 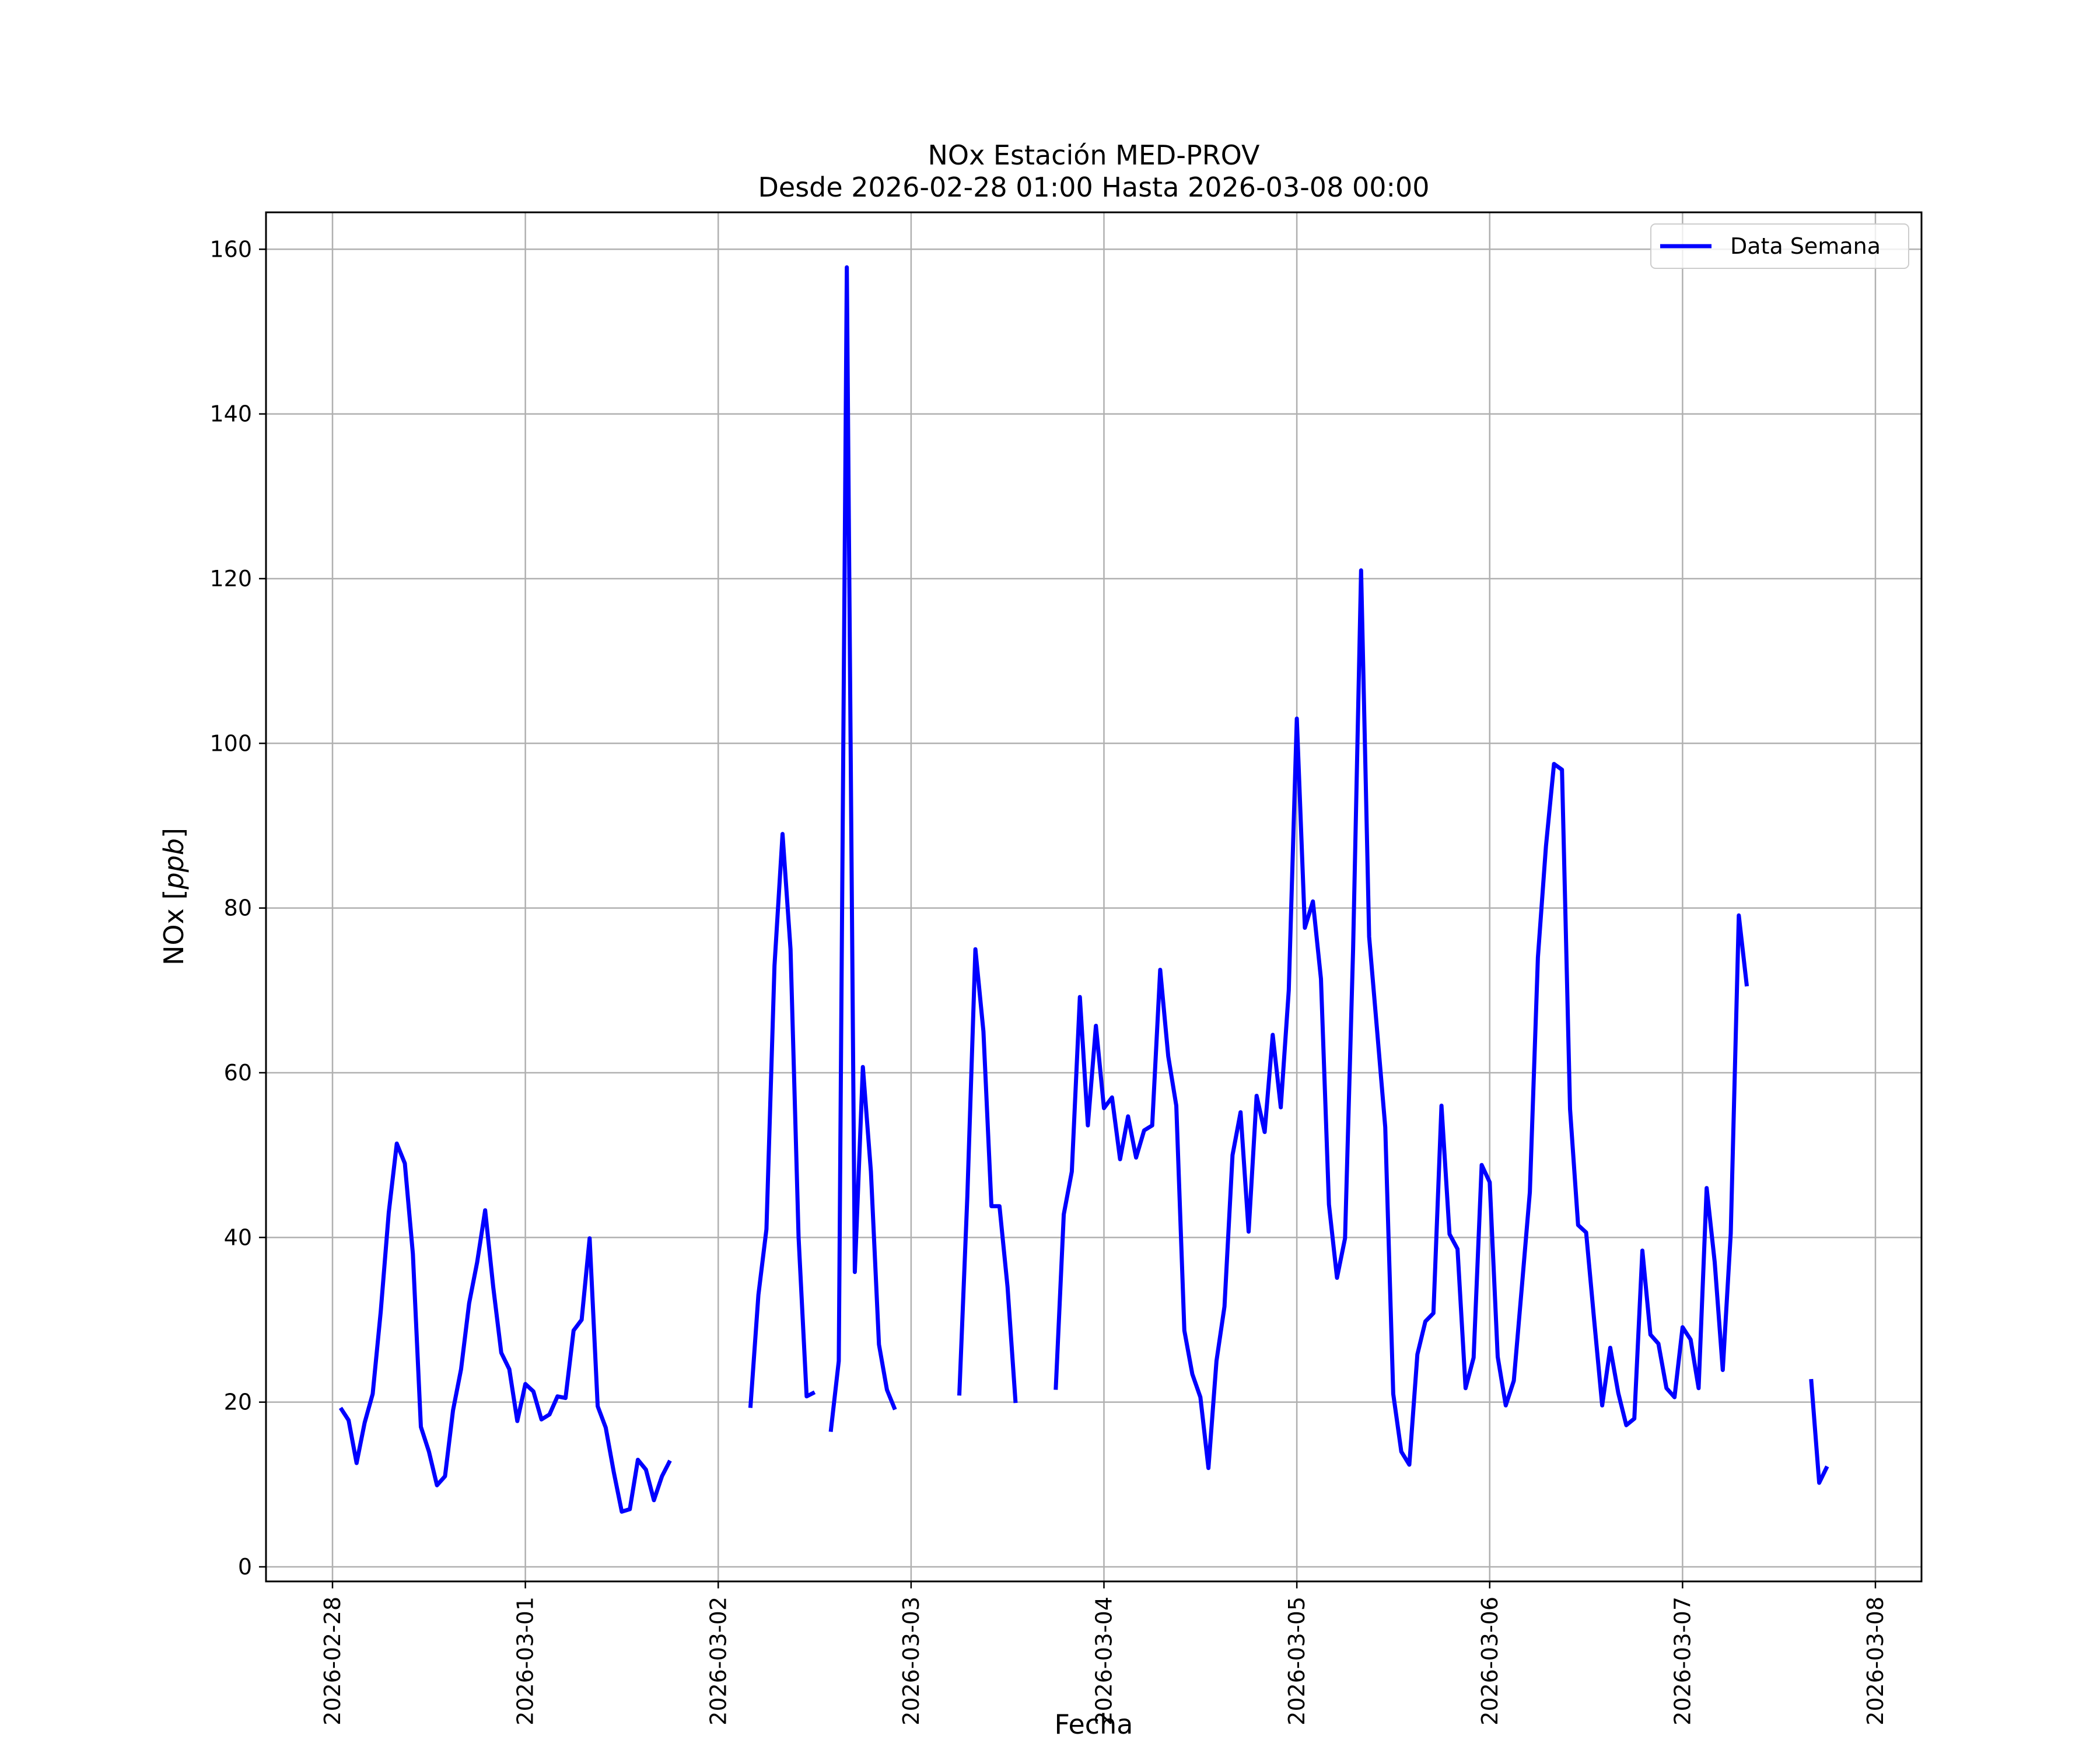 What do you see at coordinates (245, 1567) in the screenshot?
I see `y-tick-label: 0` at bounding box center [245, 1567].